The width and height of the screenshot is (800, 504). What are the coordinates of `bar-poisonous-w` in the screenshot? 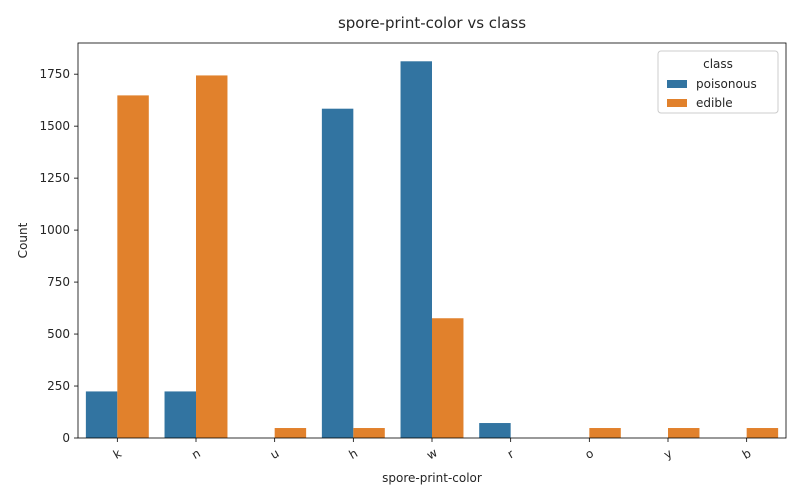 It's located at (416, 249).